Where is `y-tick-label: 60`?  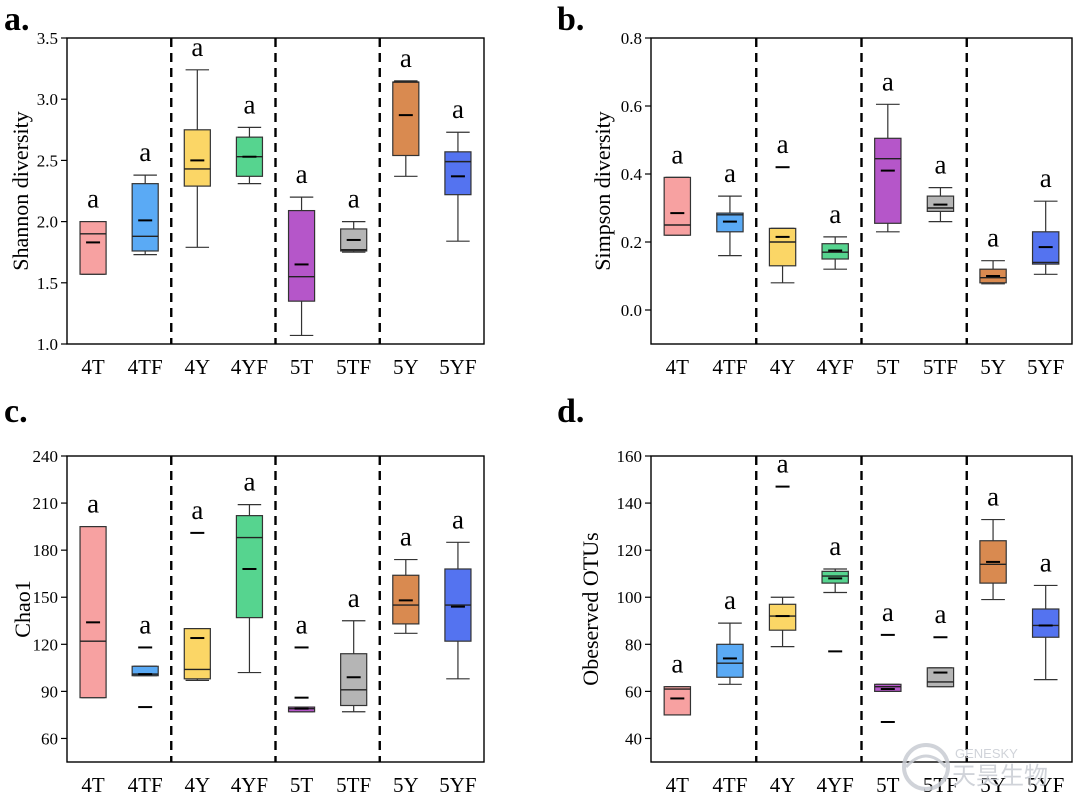 y-tick-label: 60 is located at coordinates (49, 738).